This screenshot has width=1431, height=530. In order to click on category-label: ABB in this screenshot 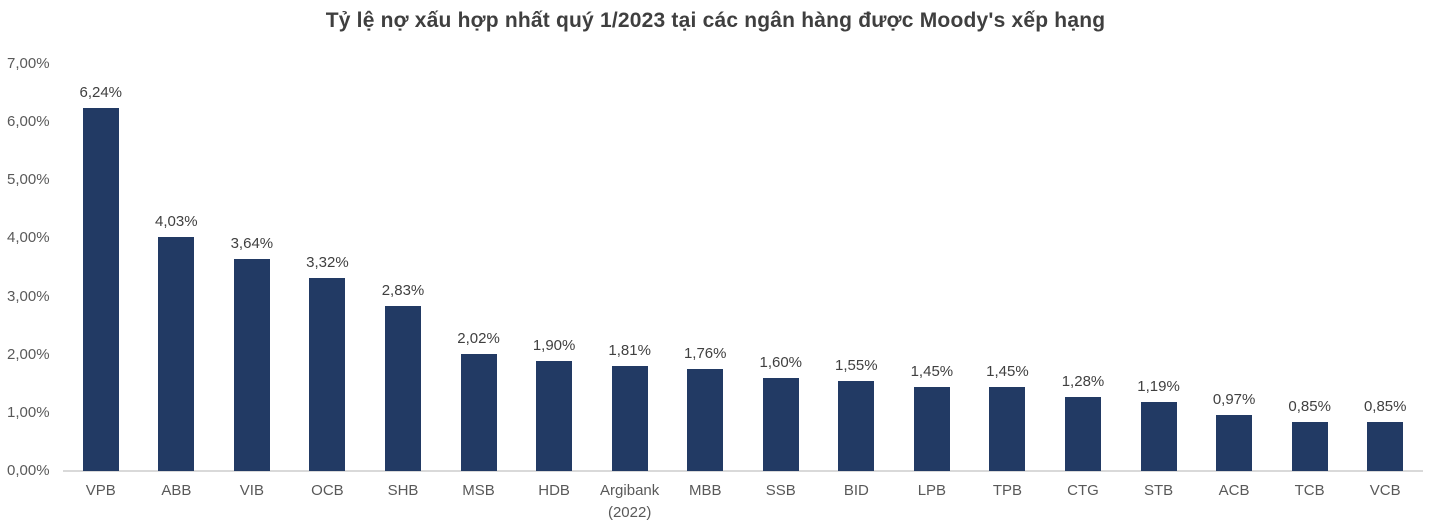, I will do `click(176, 490)`.